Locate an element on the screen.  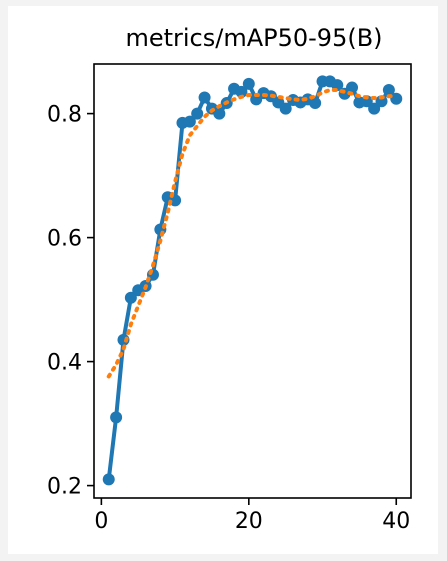
x-tick-label: 0 is located at coordinates (101, 521).